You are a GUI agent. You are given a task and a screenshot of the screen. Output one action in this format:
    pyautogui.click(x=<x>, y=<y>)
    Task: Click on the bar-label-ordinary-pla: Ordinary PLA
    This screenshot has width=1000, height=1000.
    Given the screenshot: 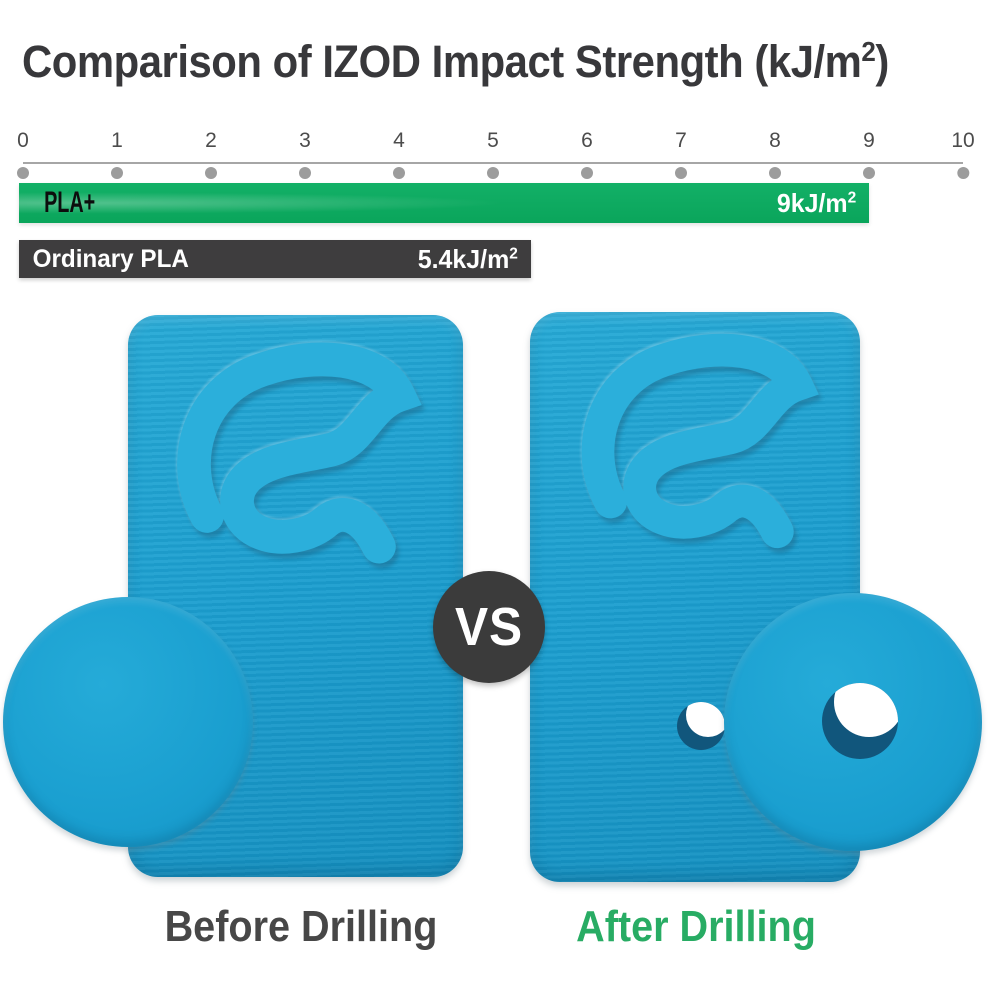 What is the action you would take?
    pyautogui.click(x=110, y=258)
    